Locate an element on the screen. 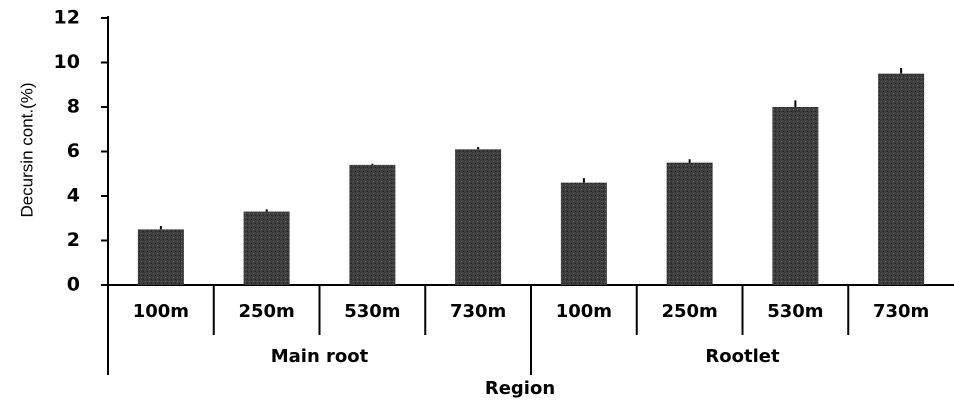 The height and width of the screenshot is (403, 954). x-axis-title: Region is located at coordinates (520, 388).